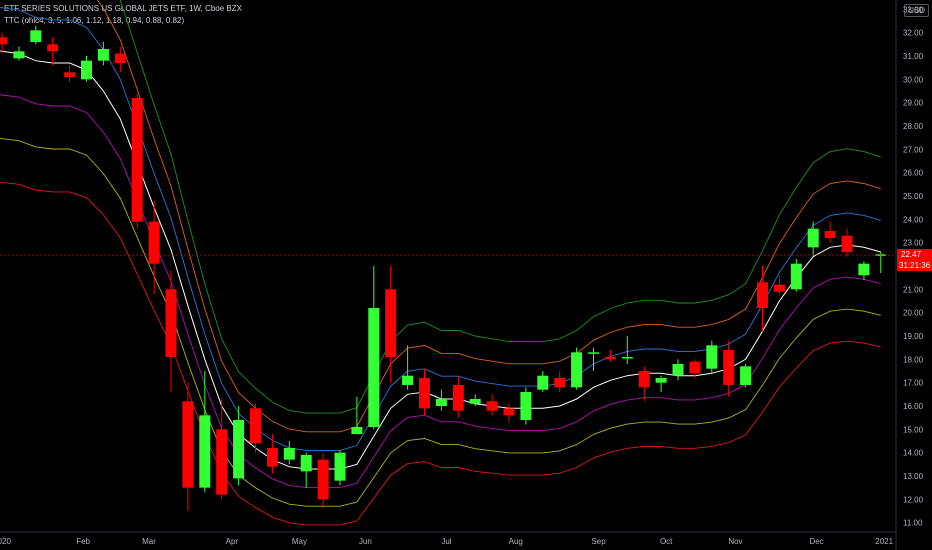  I want to click on y-tick-label: 32.00, so click(913, 33).